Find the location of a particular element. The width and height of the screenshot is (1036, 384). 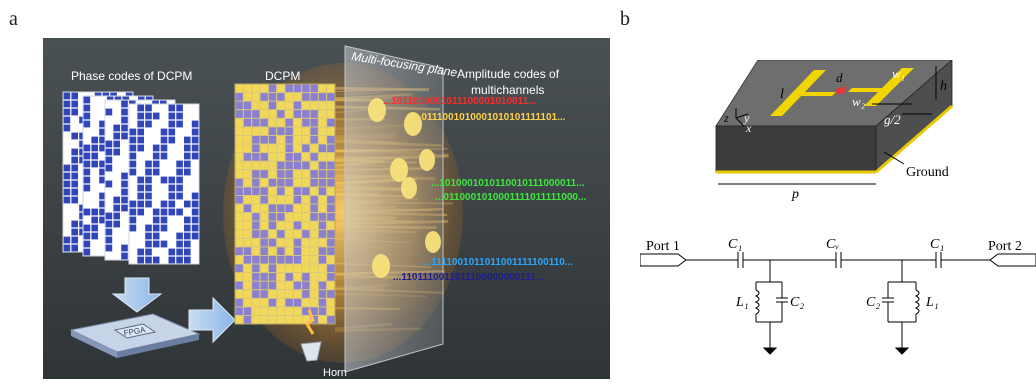

cv-label: Cᵥ is located at coordinates (832, 244).